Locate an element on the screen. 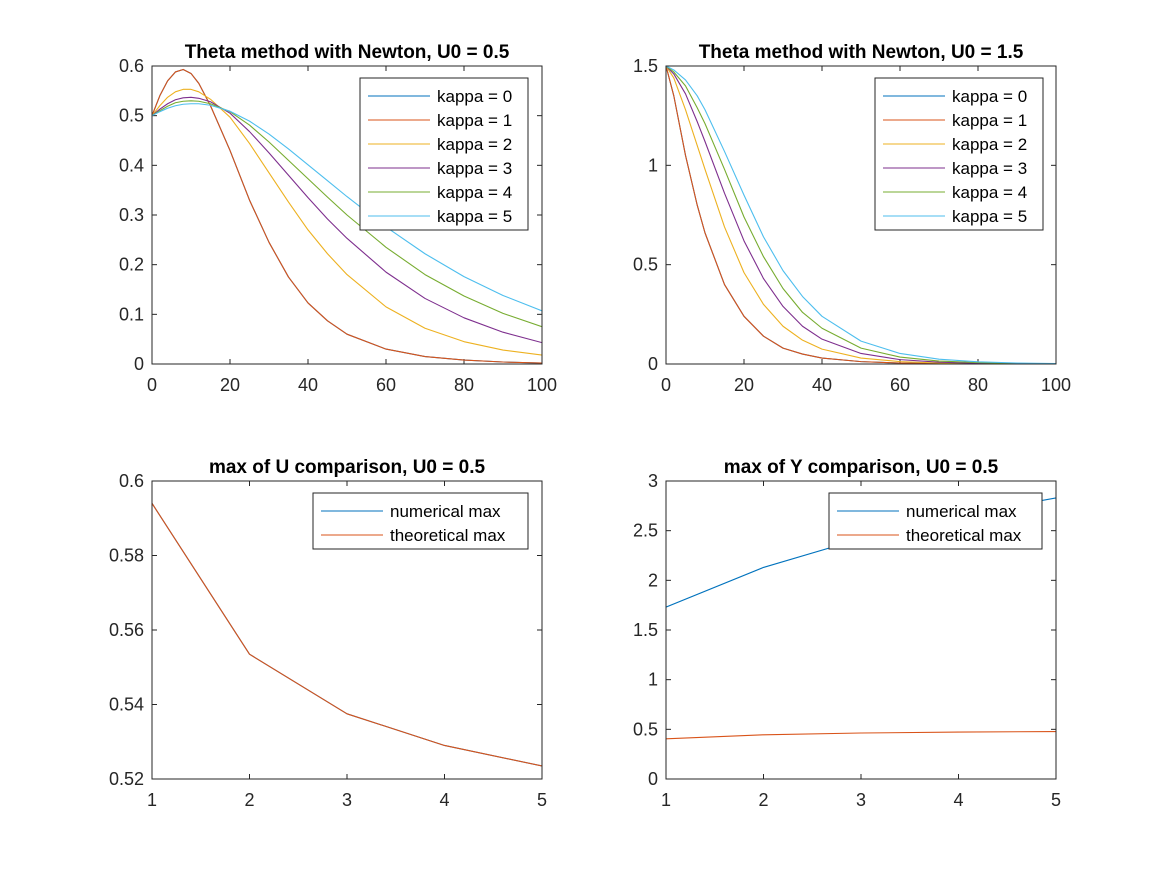 The height and width of the screenshot is (875, 1167). y-tick-label: 0.1 is located at coordinates (131, 314).